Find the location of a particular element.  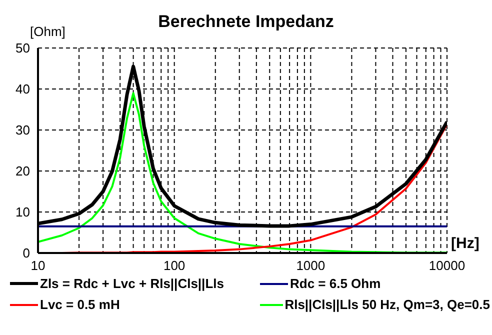

chart-title: Berechnete Impedanz is located at coordinates (246, 21).